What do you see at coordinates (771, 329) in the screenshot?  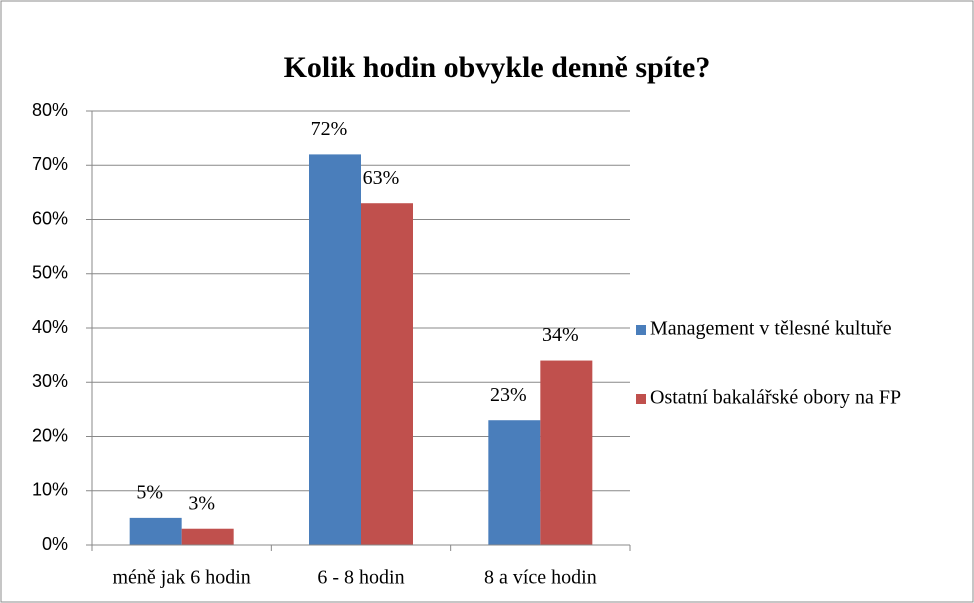 I see `legend-label: Management v tělesné kultuře` at bounding box center [771, 329].